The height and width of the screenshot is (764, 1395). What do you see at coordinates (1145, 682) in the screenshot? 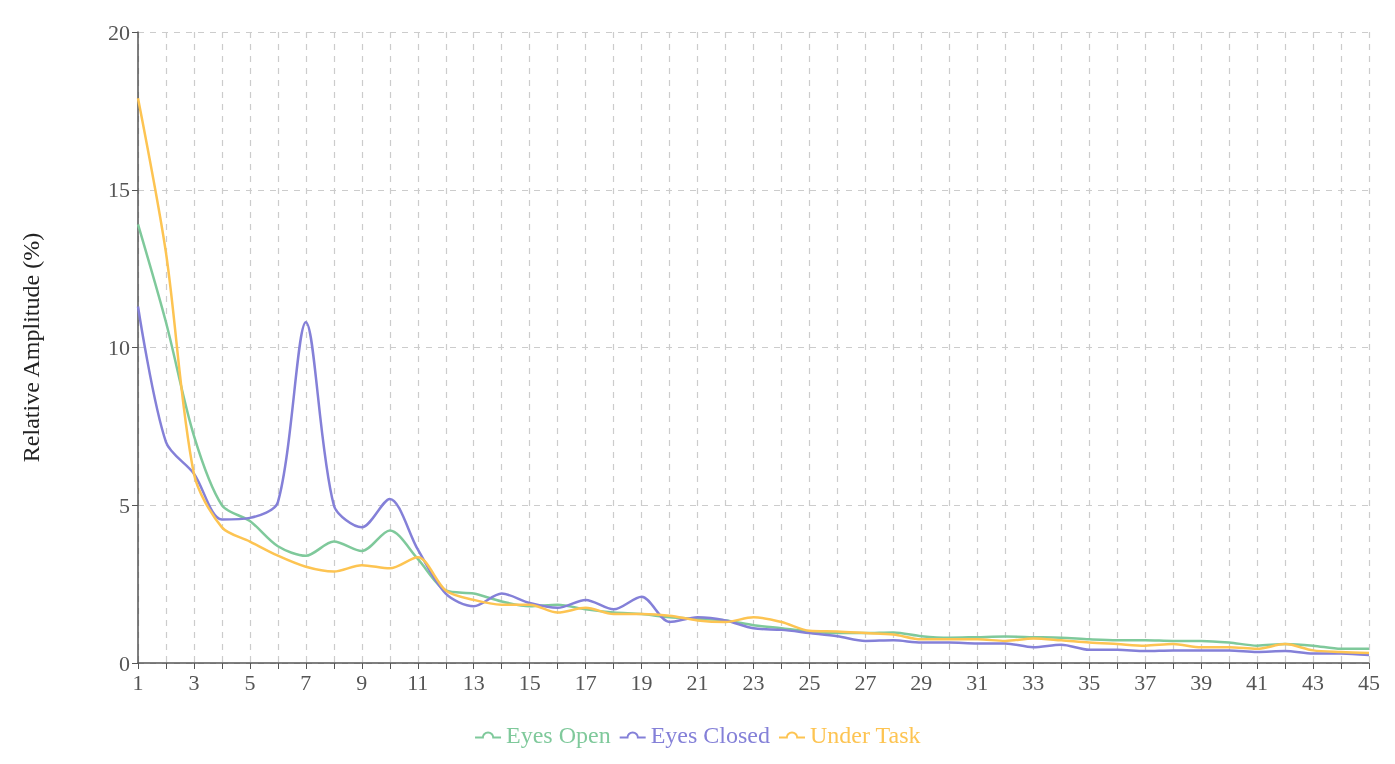
I see `x-tick-label: 37` at bounding box center [1145, 682].